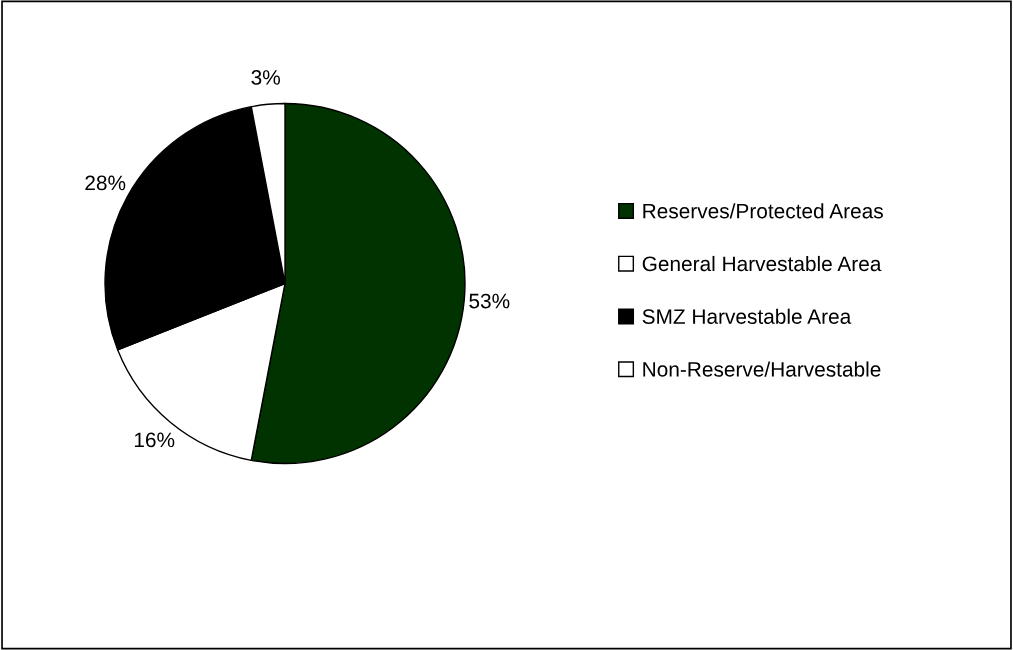 The height and width of the screenshot is (650, 1013). What do you see at coordinates (762, 369) in the screenshot?
I see `legend-label: Non-Reserve/Harvestable` at bounding box center [762, 369].